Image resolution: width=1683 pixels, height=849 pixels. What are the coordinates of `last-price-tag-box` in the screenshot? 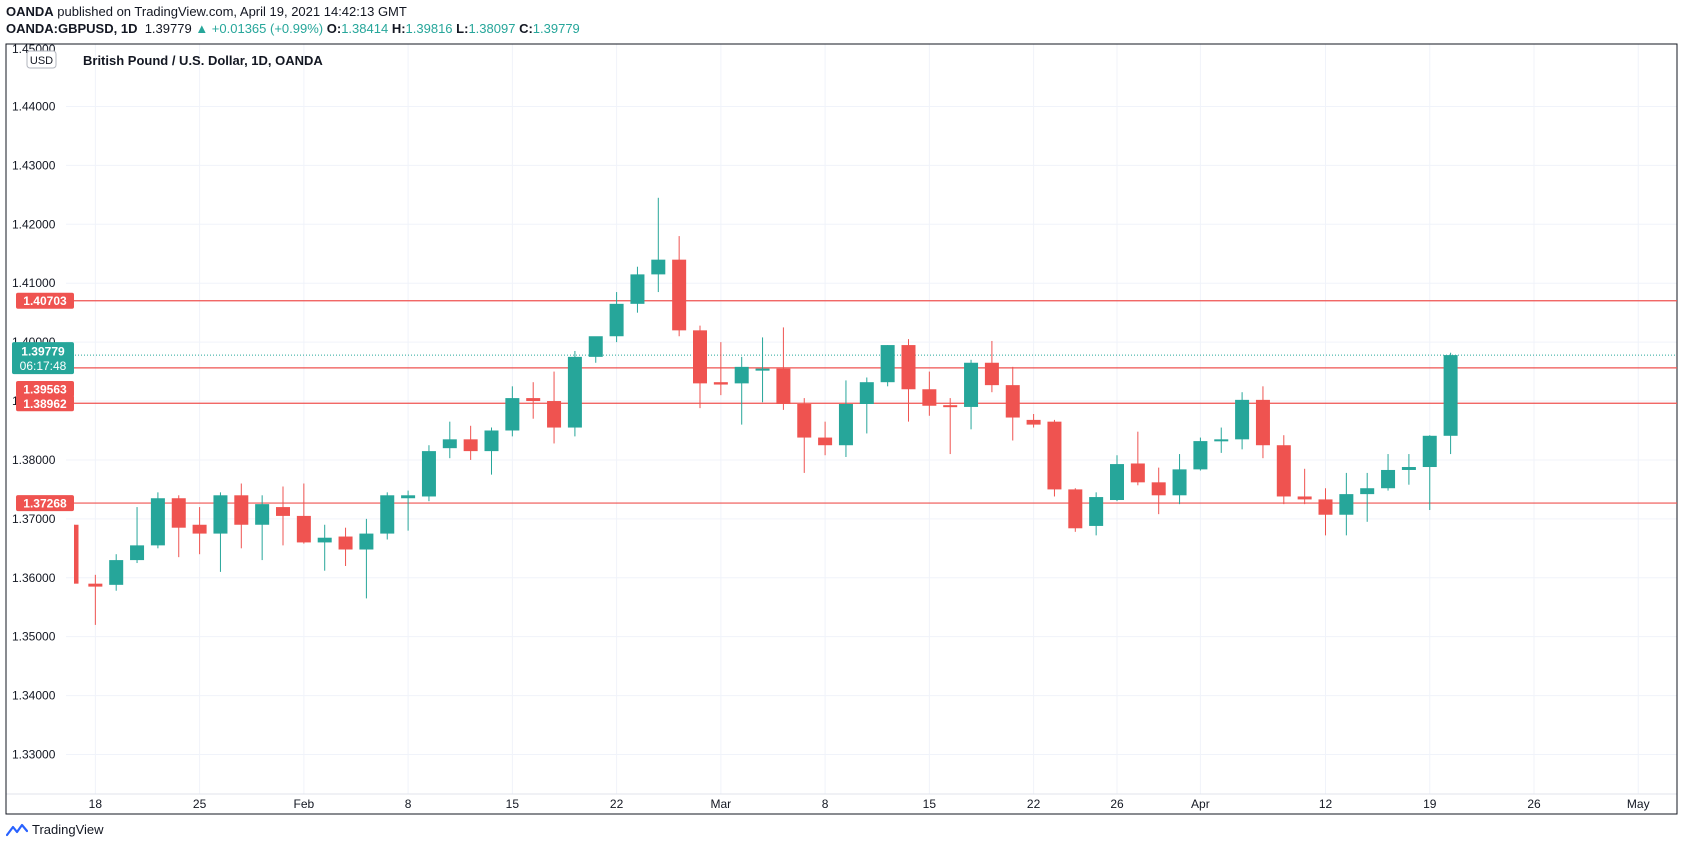 It's located at (43, 358).